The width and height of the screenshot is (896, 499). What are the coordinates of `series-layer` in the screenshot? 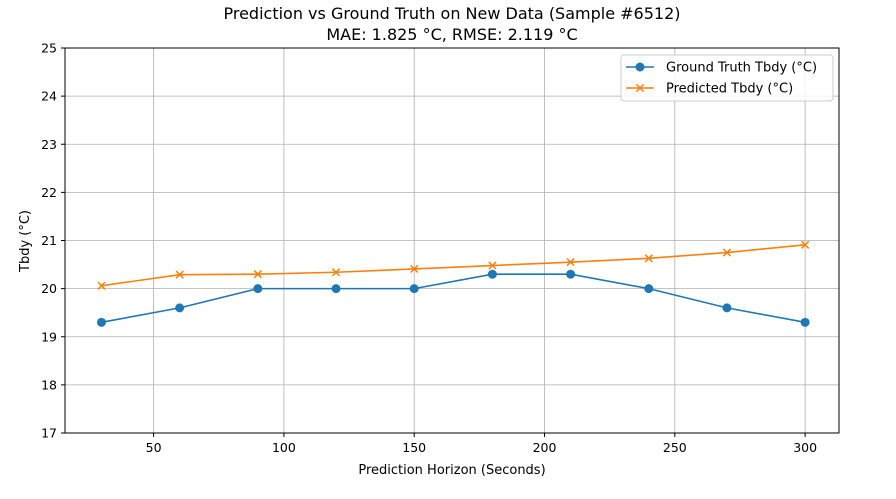 It's located at (453, 283).